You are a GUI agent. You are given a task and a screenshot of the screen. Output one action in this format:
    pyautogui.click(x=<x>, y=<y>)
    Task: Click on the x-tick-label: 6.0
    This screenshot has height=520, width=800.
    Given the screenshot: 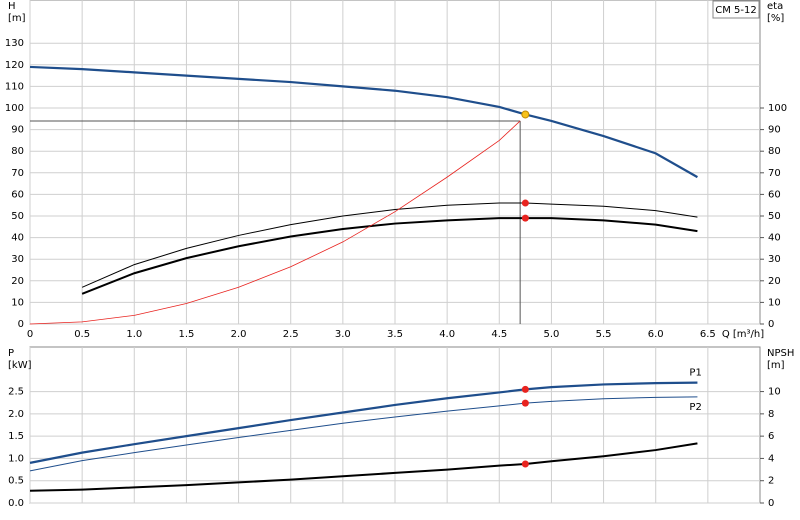 What is the action you would take?
    pyautogui.click(x=656, y=334)
    